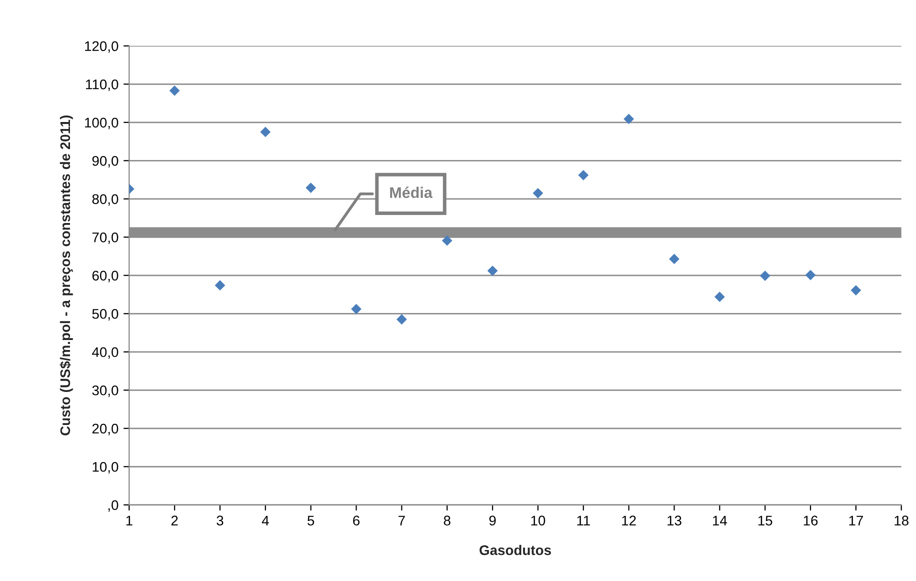 The width and height of the screenshot is (916, 581). I want to click on x-tick-label: 10, so click(538, 521).